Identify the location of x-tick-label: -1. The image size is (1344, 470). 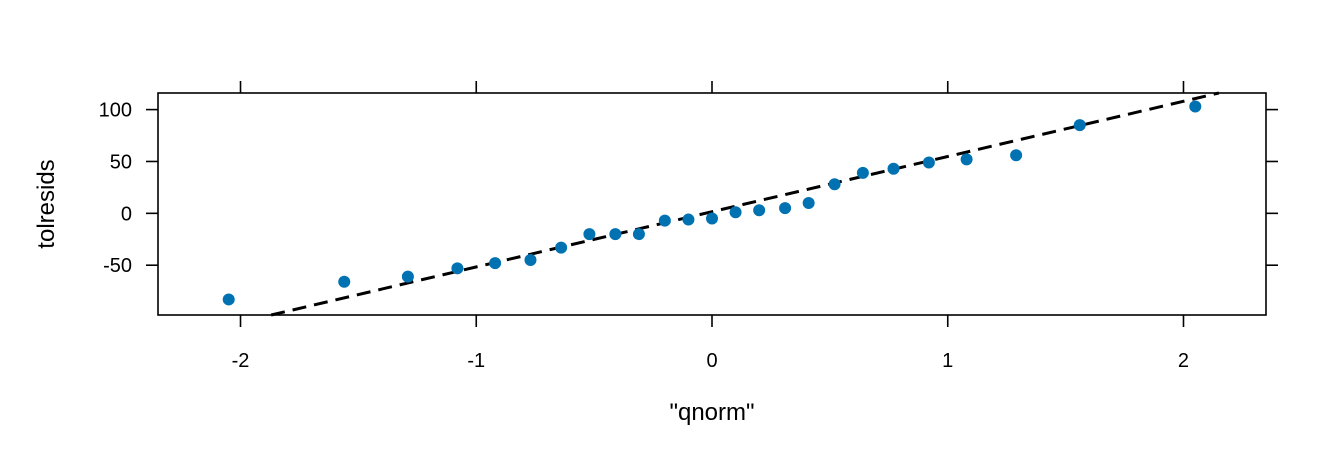
(476, 361).